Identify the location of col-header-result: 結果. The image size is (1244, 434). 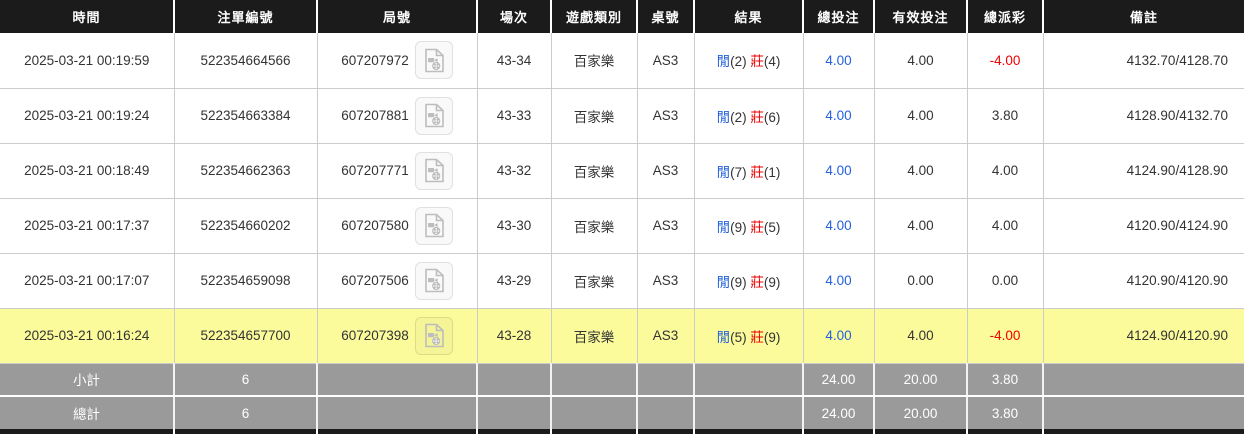
(749, 16).